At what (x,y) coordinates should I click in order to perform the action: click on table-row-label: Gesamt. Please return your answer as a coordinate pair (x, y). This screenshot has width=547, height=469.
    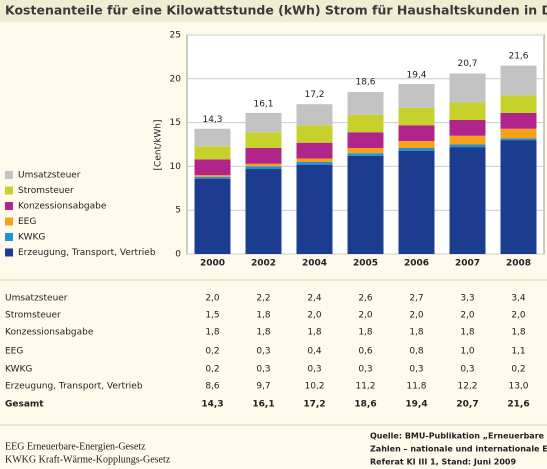
    Looking at the image, I should click on (24, 405).